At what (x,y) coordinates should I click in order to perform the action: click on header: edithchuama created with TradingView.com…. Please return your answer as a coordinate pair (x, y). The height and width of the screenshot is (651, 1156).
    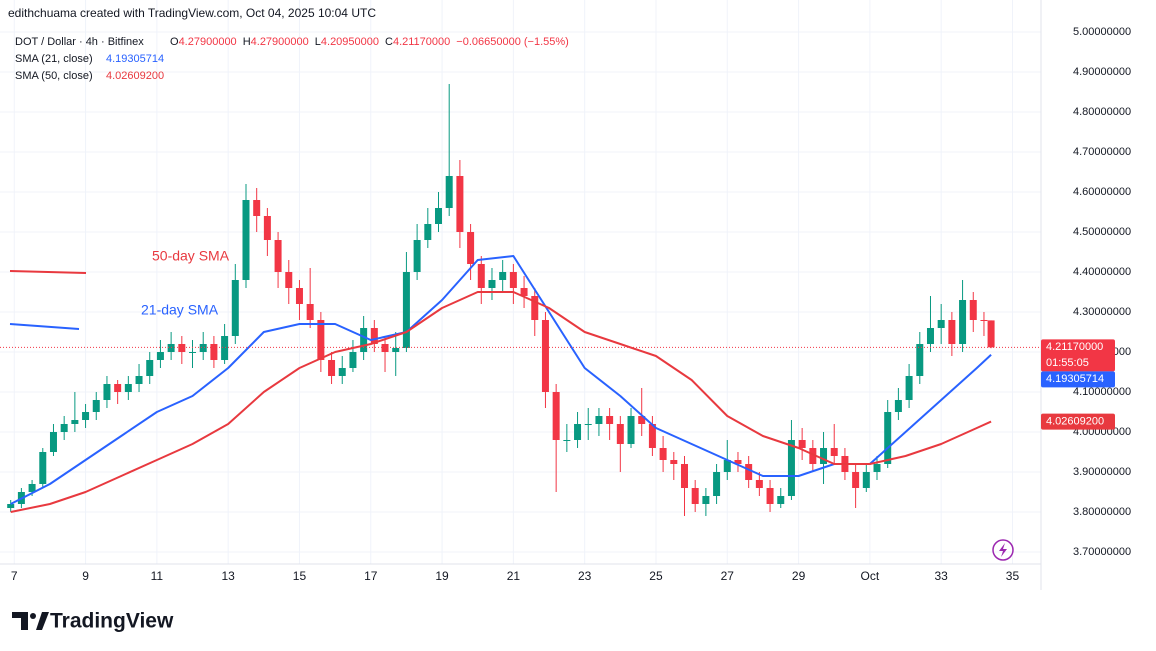
    Looking at the image, I should click on (192, 13).